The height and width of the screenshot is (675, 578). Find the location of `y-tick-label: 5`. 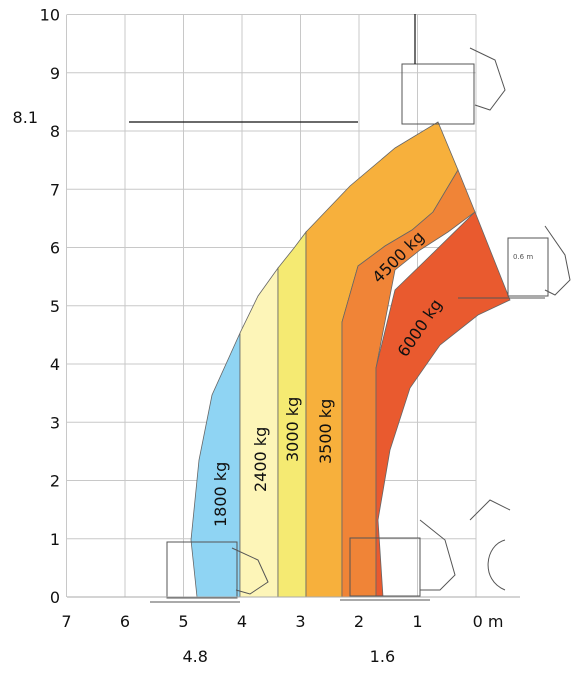

y-tick-label: 5 is located at coordinates (55, 306).